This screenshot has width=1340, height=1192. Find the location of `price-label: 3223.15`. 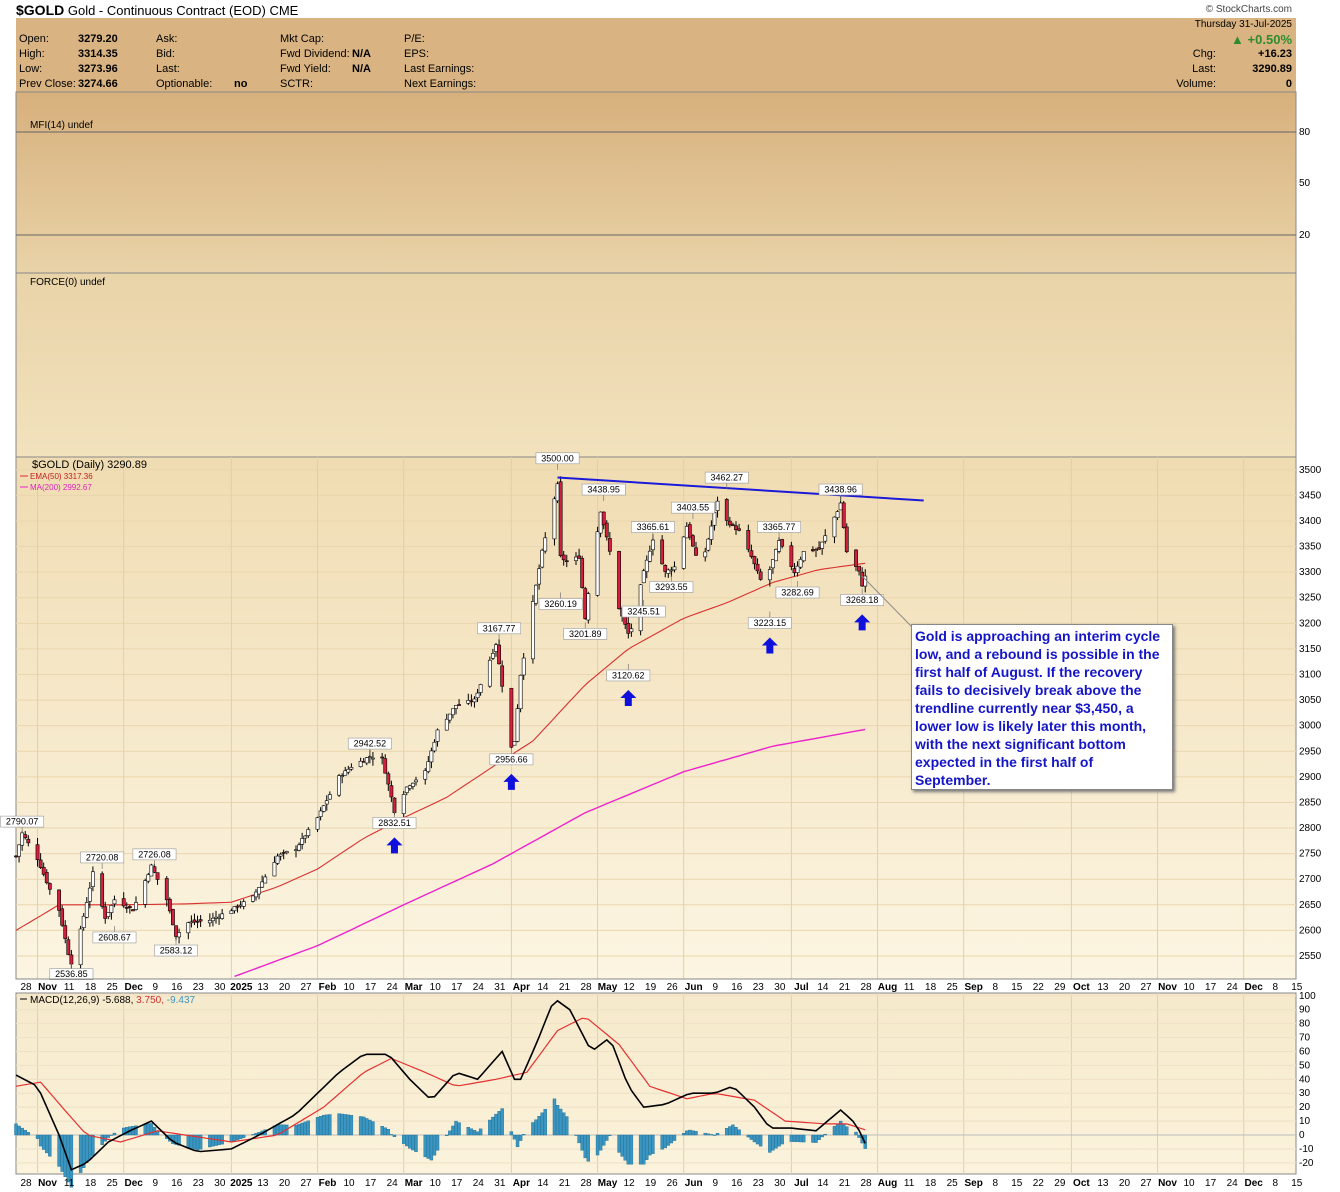

price-label: 3223.15 is located at coordinates (770, 623).